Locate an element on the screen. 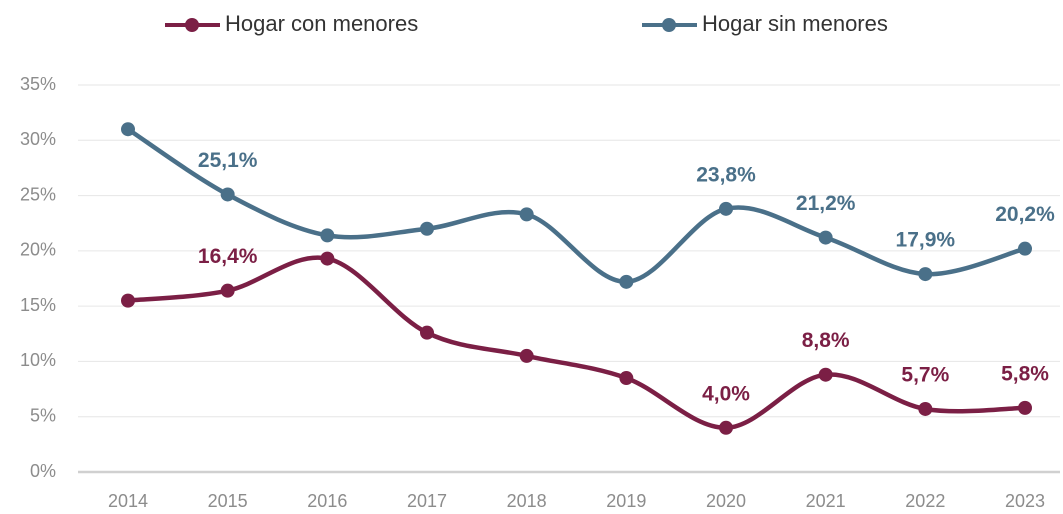 The image size is (1063, 514). data-label: 5,7% is located at coordinates (925, 375).